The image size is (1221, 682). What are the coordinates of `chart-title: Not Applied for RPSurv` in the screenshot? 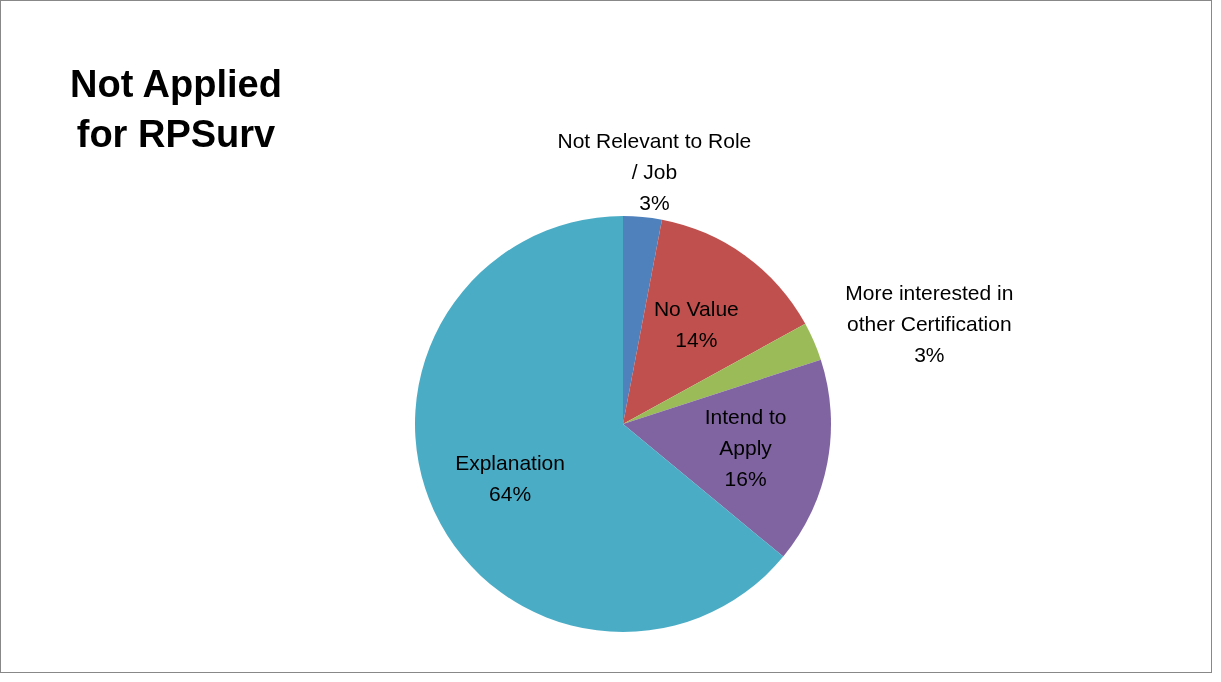 It's located at (176, 109).